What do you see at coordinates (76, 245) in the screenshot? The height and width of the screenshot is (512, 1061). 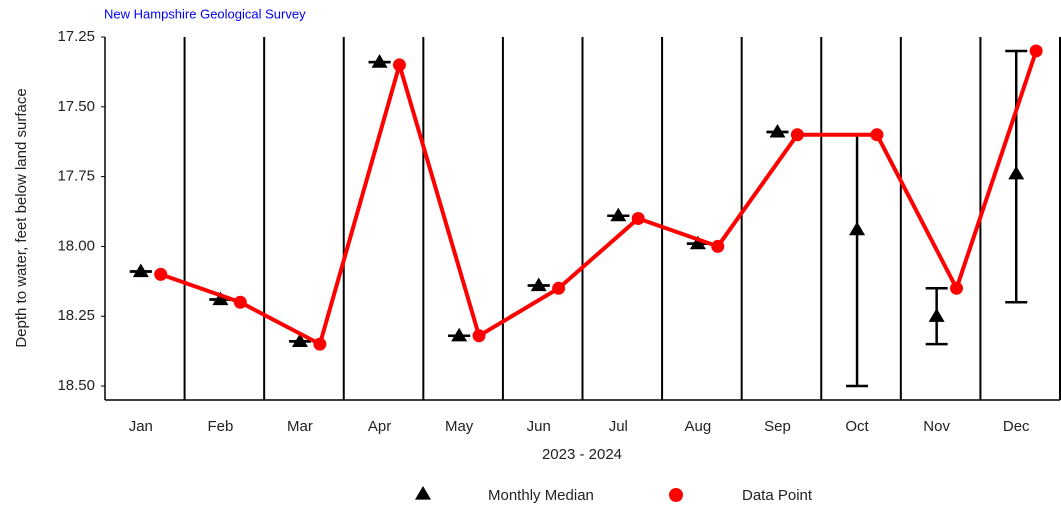 I see `y-tick-label: 18.00` at bounding box center [76, 245].